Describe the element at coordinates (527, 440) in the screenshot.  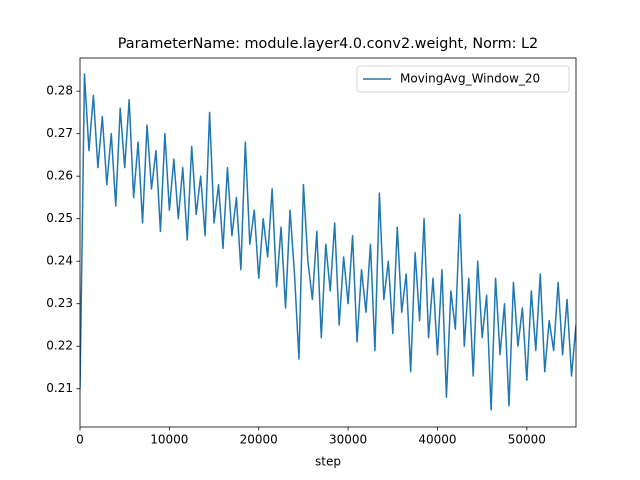
I see `x-tick-label: 50000` at that location.